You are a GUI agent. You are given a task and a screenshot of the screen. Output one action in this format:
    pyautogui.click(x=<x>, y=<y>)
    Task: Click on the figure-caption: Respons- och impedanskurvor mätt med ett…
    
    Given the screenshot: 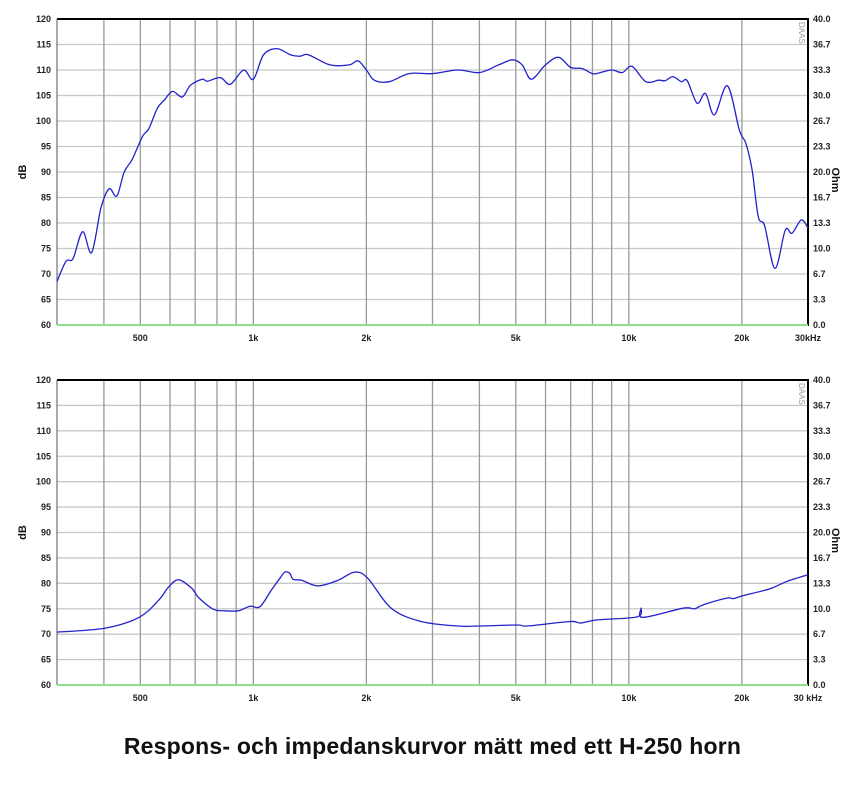 What is the action you would take?
    pyautogui.click(x=432, y=746)
    